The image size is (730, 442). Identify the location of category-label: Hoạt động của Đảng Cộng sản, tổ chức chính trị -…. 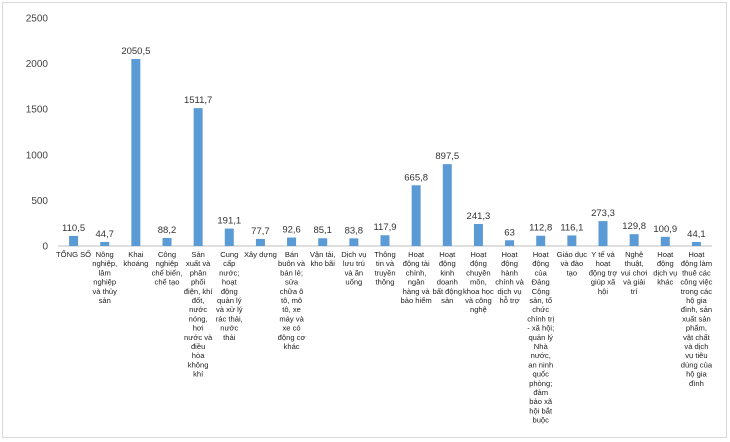
(540, 337).